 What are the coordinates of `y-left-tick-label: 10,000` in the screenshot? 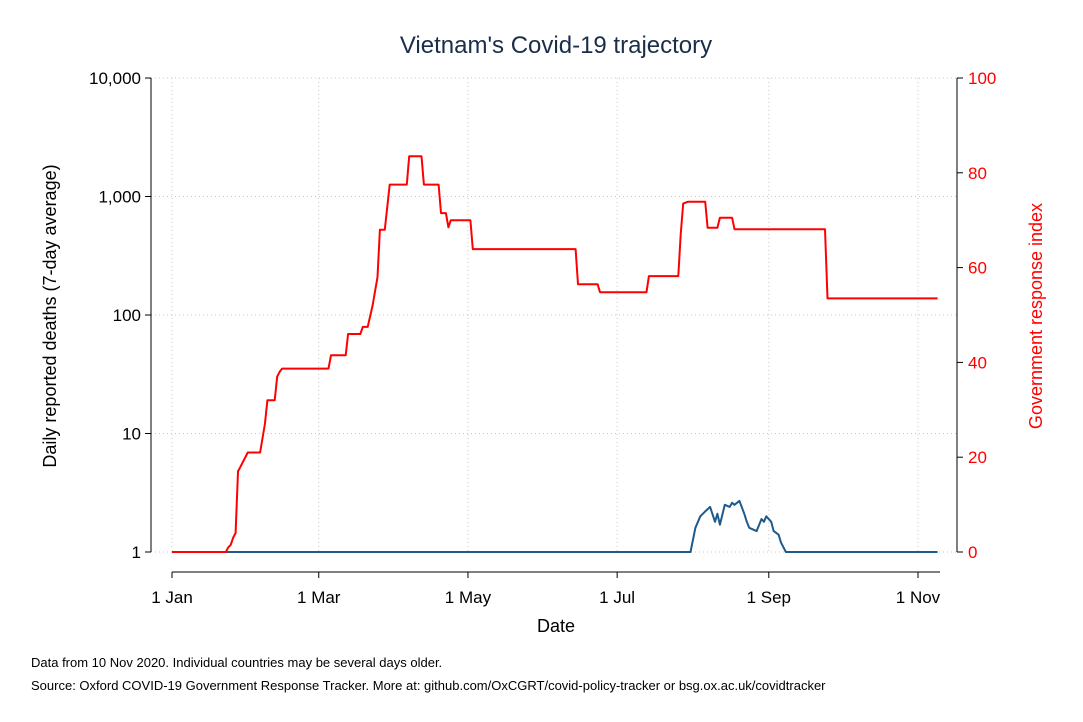 It's located at (115, 78).